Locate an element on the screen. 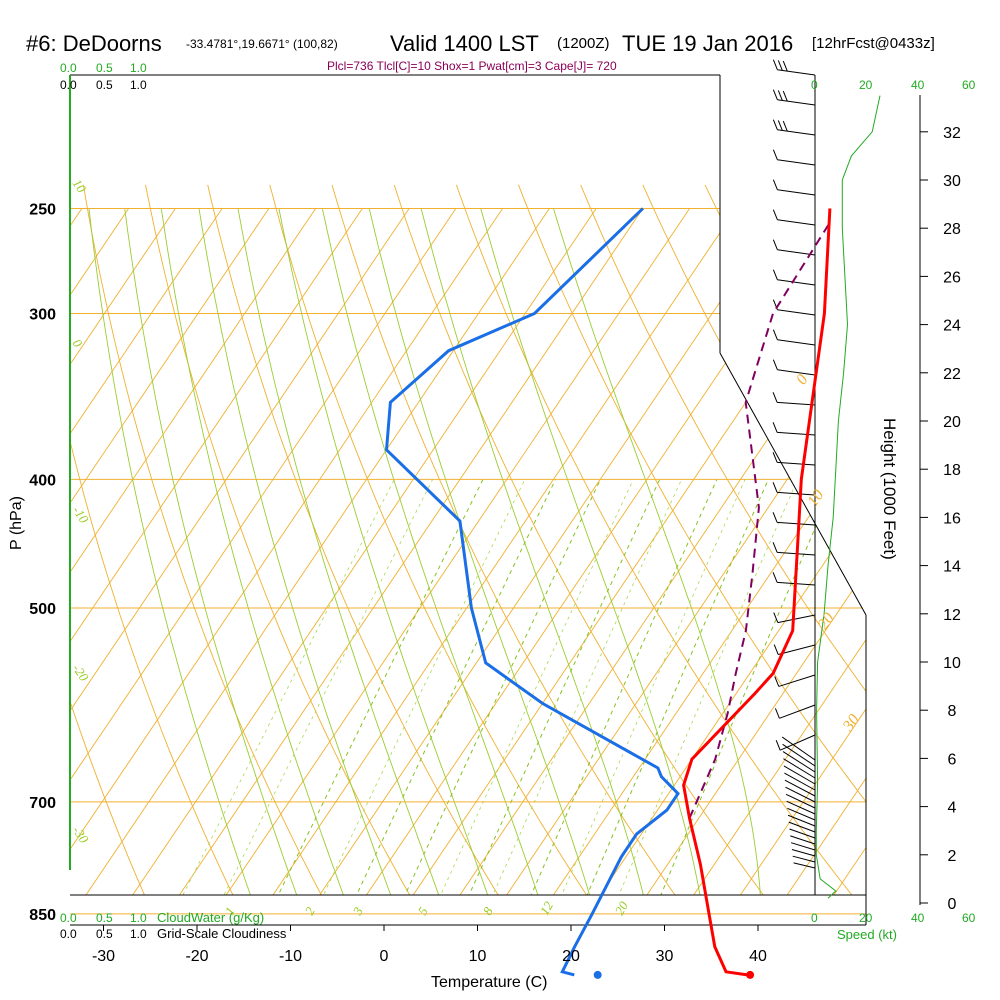 The height and width of the screenshot is (1000, 1000). height-tick-26: 26 is located at coordinates (952, 277).